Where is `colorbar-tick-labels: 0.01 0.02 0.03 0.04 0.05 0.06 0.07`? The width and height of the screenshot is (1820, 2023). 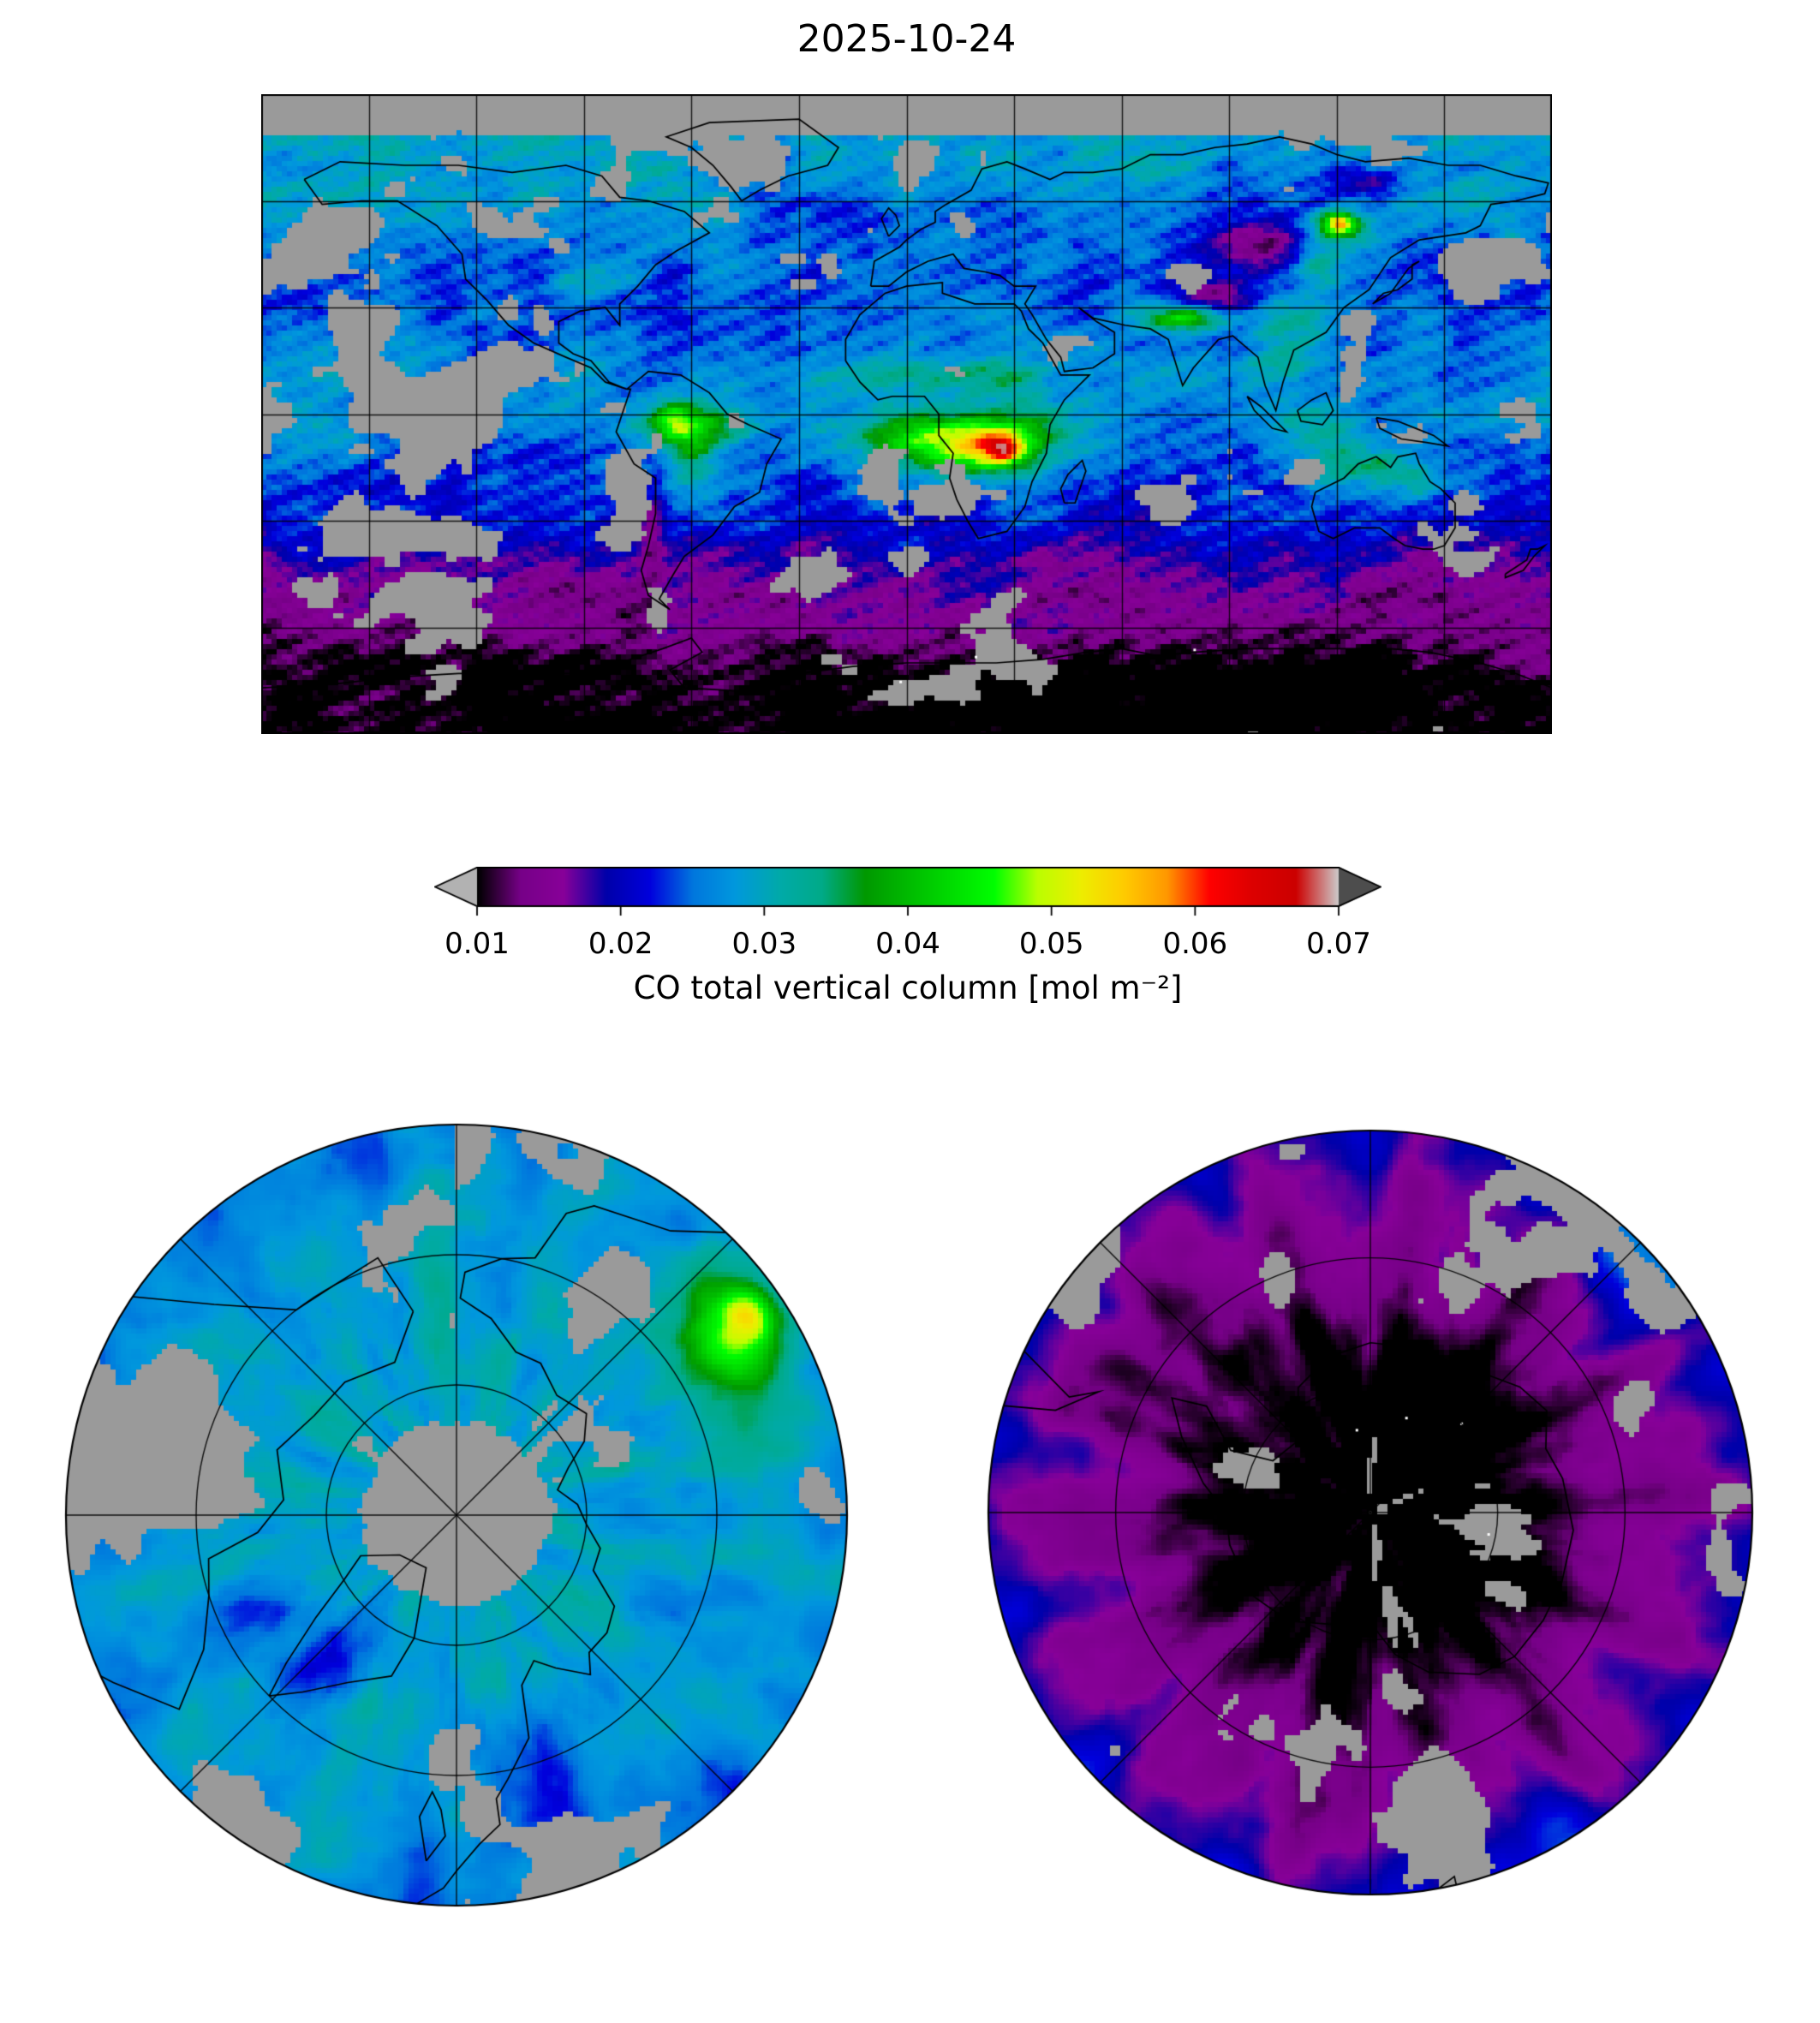 colorbar-tick-labels: 0.01 0.02 0.03 0.04 0.05 0.06 0.07 is located at coordinates (907, 940).